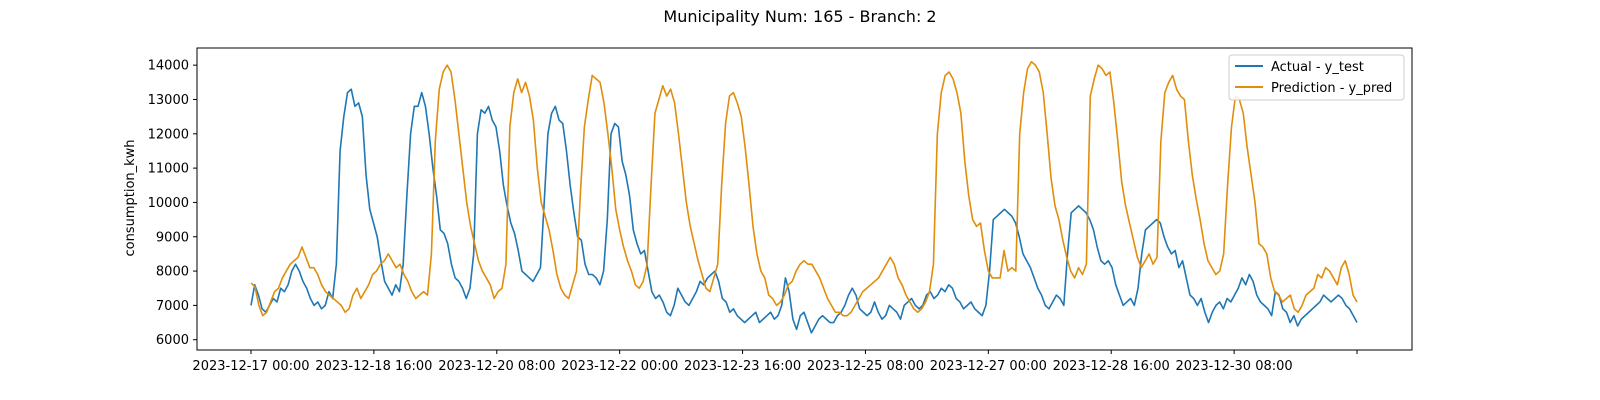  Describe the element at coordinates (1234, 366) in the screenshot. I see `x-tick-label: 2023-12-30 08:00` at that location.